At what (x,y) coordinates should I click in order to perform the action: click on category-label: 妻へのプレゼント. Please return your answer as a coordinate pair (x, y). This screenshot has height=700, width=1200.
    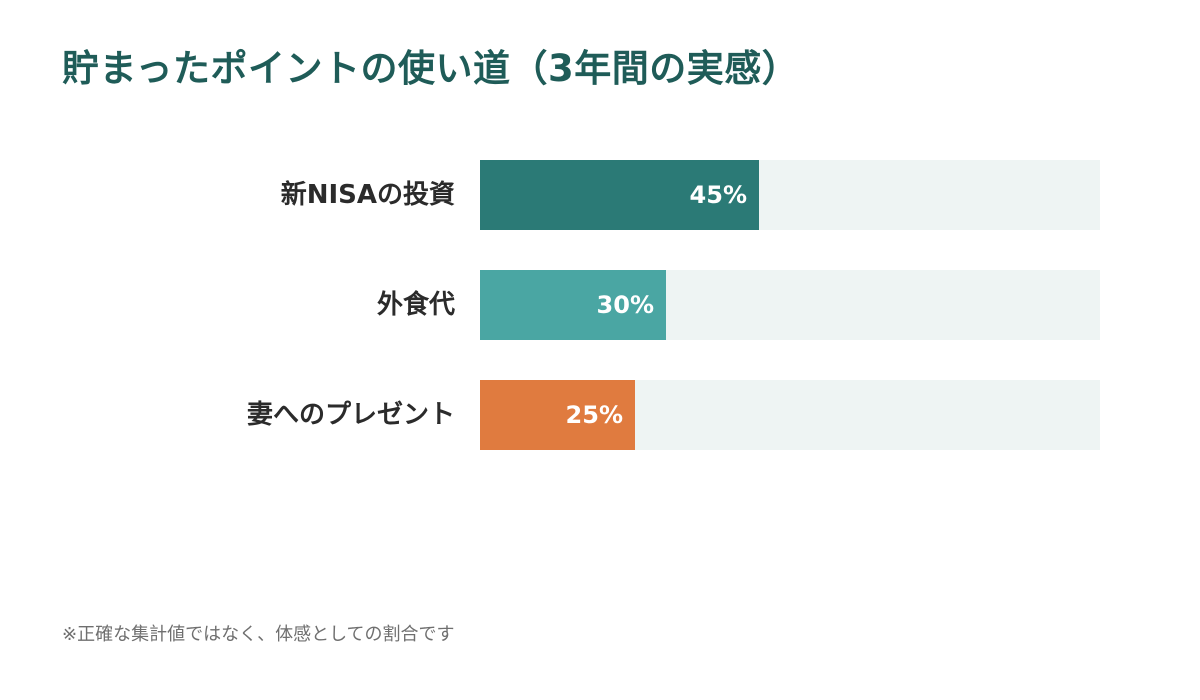
    Looking at the image, I should click on (350, 415).